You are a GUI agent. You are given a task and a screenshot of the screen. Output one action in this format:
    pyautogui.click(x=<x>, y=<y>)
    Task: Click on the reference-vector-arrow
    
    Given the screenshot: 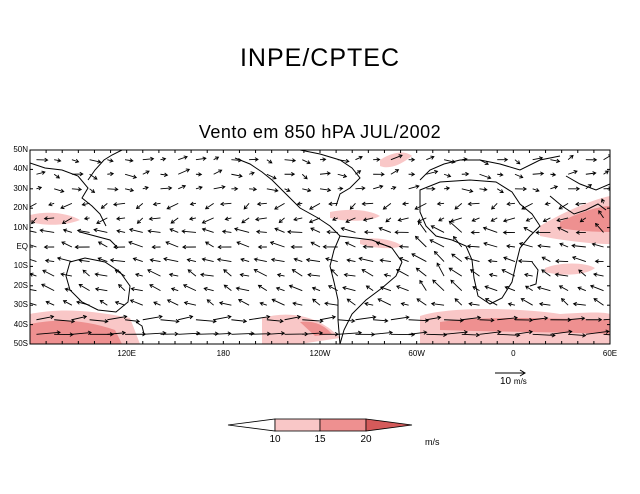 What is the action you would take?
    pyautogui.click(x=510, y=373)
    